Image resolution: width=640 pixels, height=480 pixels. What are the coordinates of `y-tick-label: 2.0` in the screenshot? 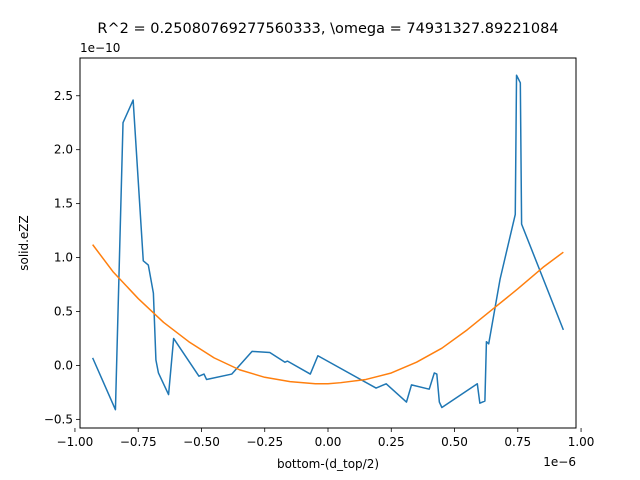 It's located at (63, 150).